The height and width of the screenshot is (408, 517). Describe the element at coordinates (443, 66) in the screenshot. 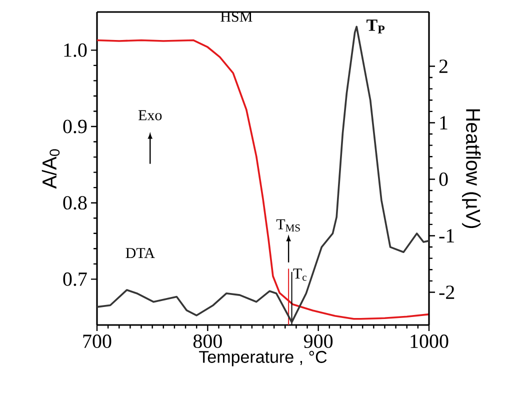

I see `y2-tick-label: 2` at that location.